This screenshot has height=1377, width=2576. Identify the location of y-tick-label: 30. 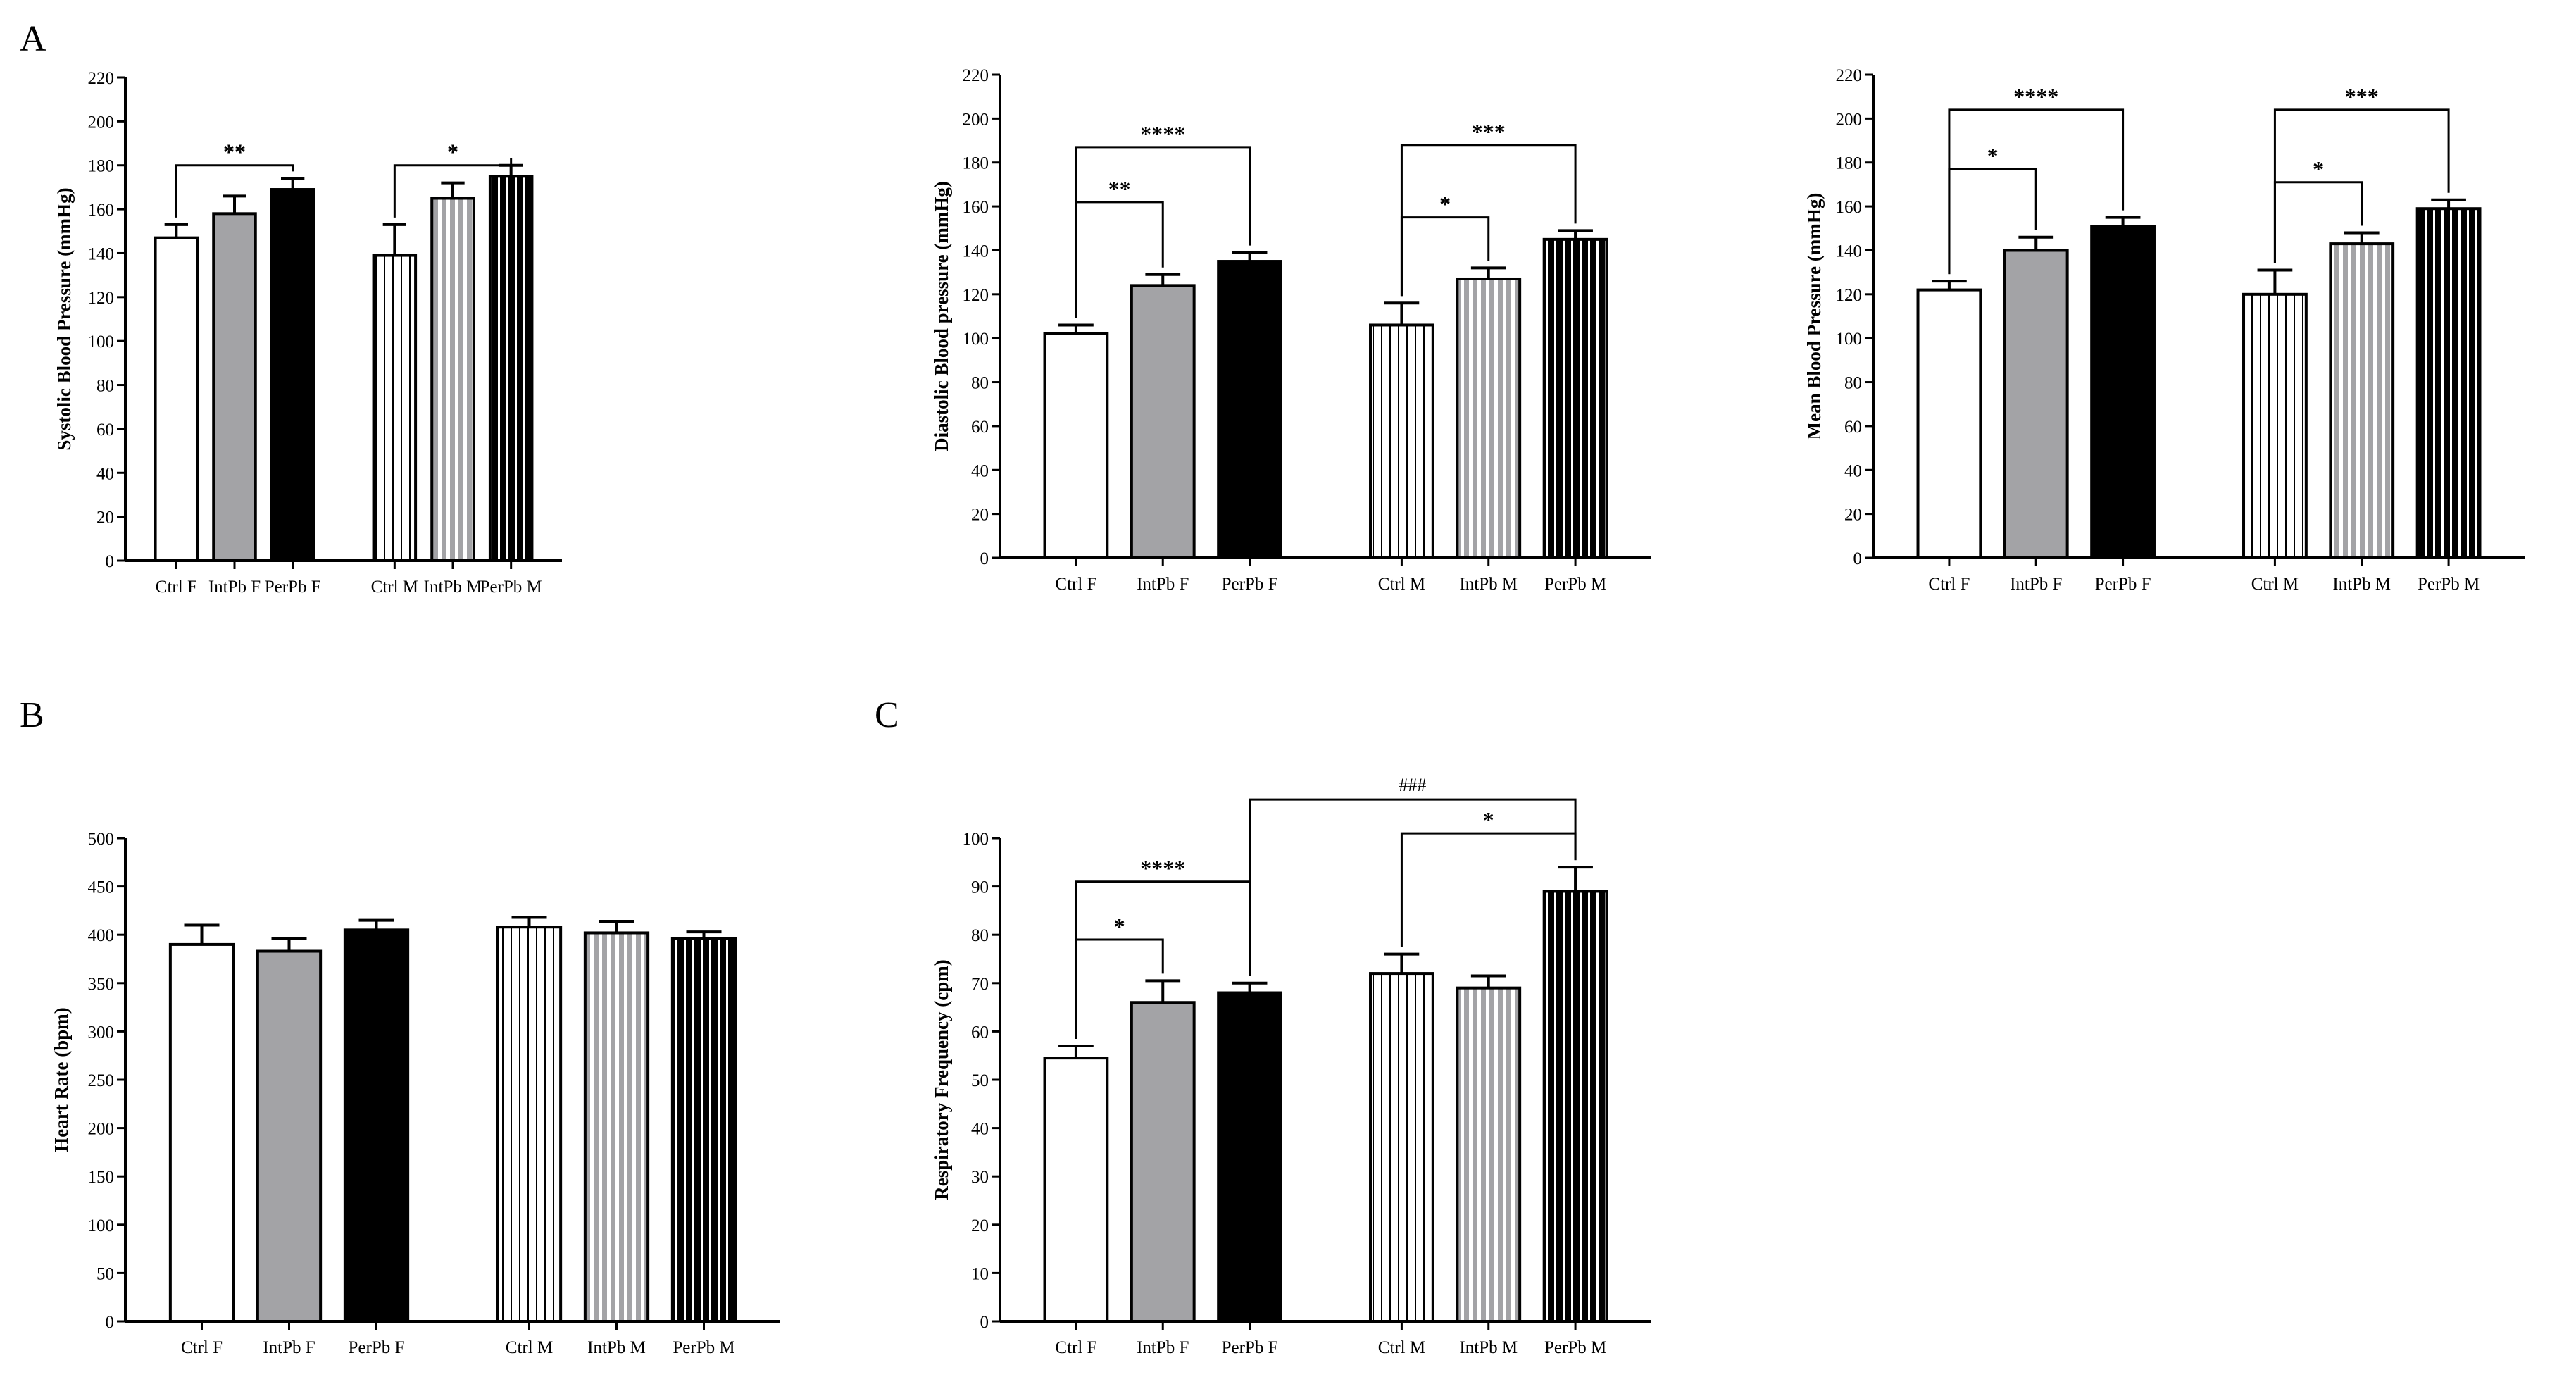
(980, 1178).